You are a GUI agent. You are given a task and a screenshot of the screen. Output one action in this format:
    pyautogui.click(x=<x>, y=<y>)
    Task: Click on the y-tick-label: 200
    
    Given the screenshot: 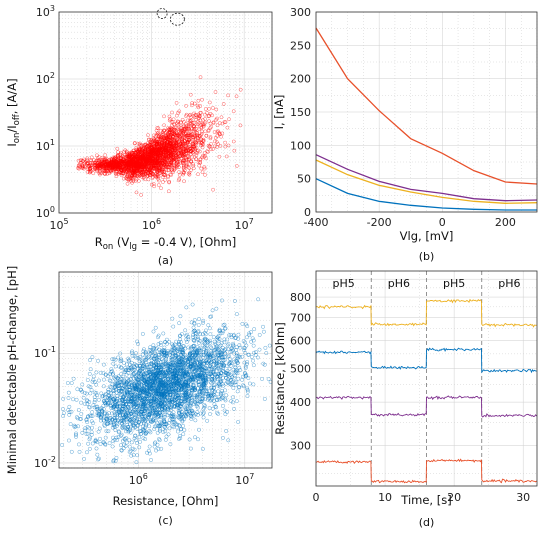 What is the action you would take?
    pyautogui.click(x=300, y=79)
    